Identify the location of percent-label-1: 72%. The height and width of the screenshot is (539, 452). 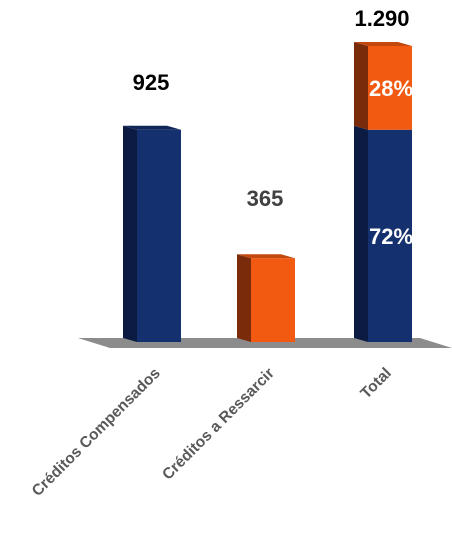
(391, 236).